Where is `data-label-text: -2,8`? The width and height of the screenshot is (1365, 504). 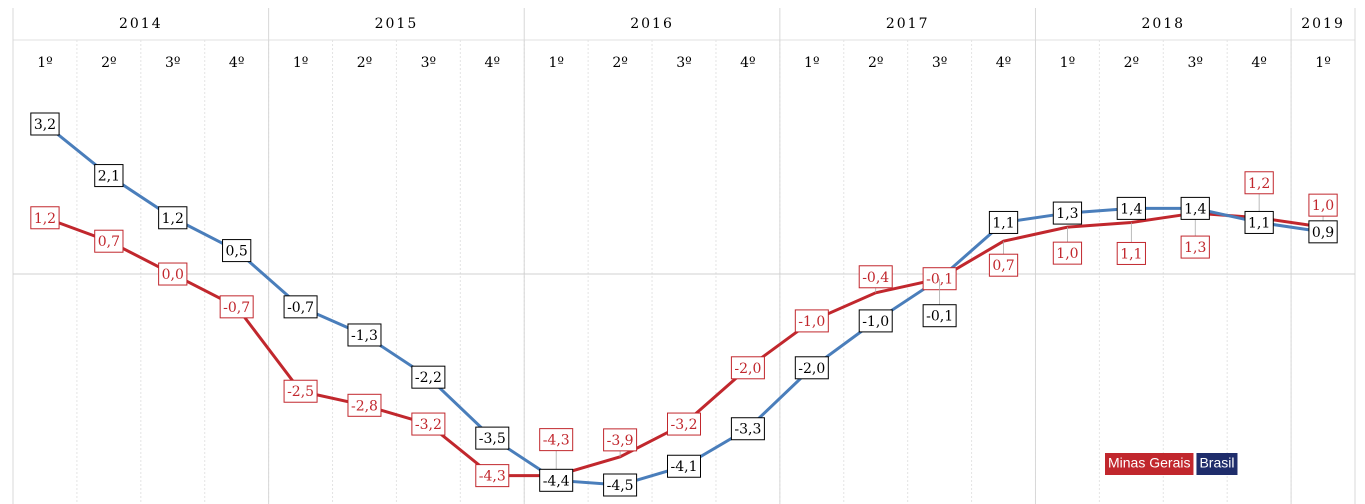
data-label-text: -2,8 is located at coordinates (364, 406).